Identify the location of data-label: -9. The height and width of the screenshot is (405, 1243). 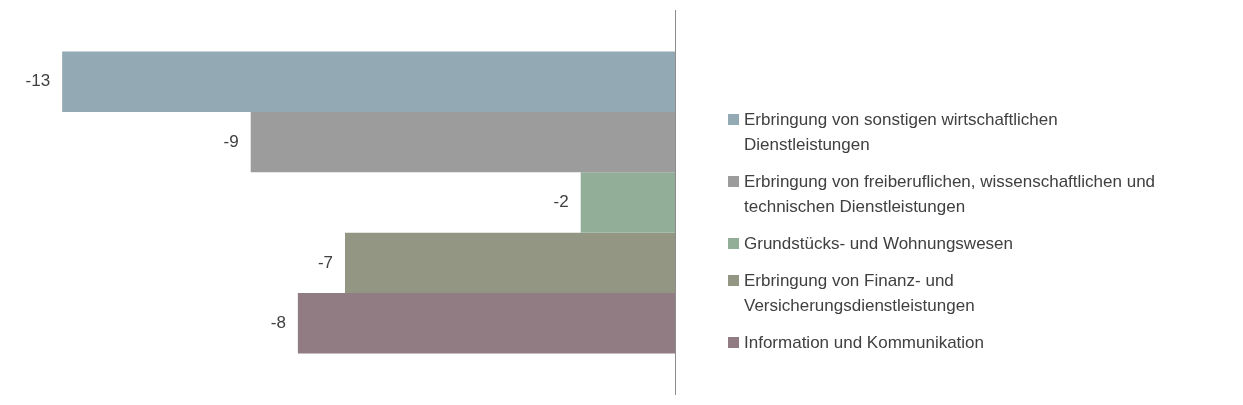
(231, 141).